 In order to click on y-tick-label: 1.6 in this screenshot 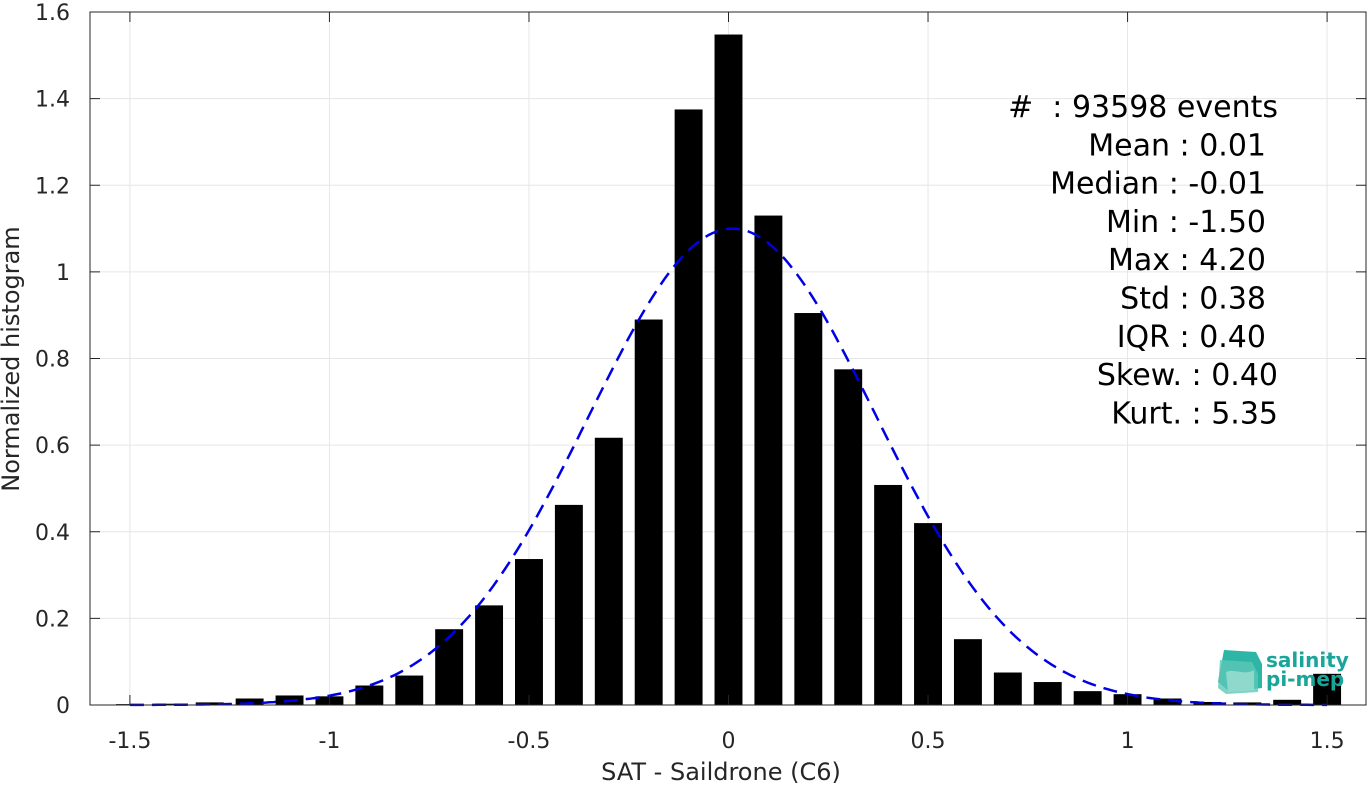, I will do `click(52, 13)`.